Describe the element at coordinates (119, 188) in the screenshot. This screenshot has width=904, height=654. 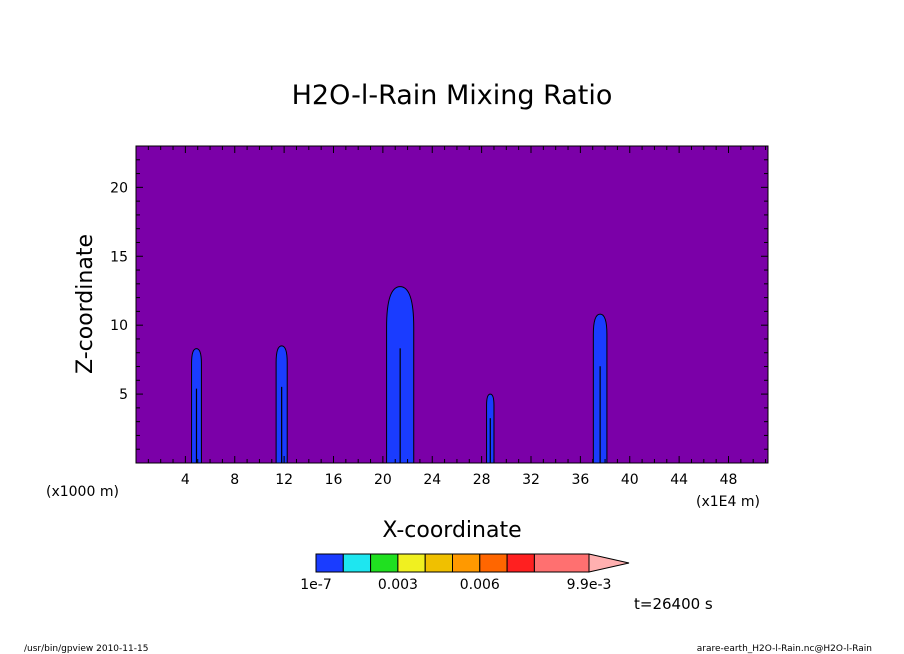
I see `y-tick-label: 20` at that location.